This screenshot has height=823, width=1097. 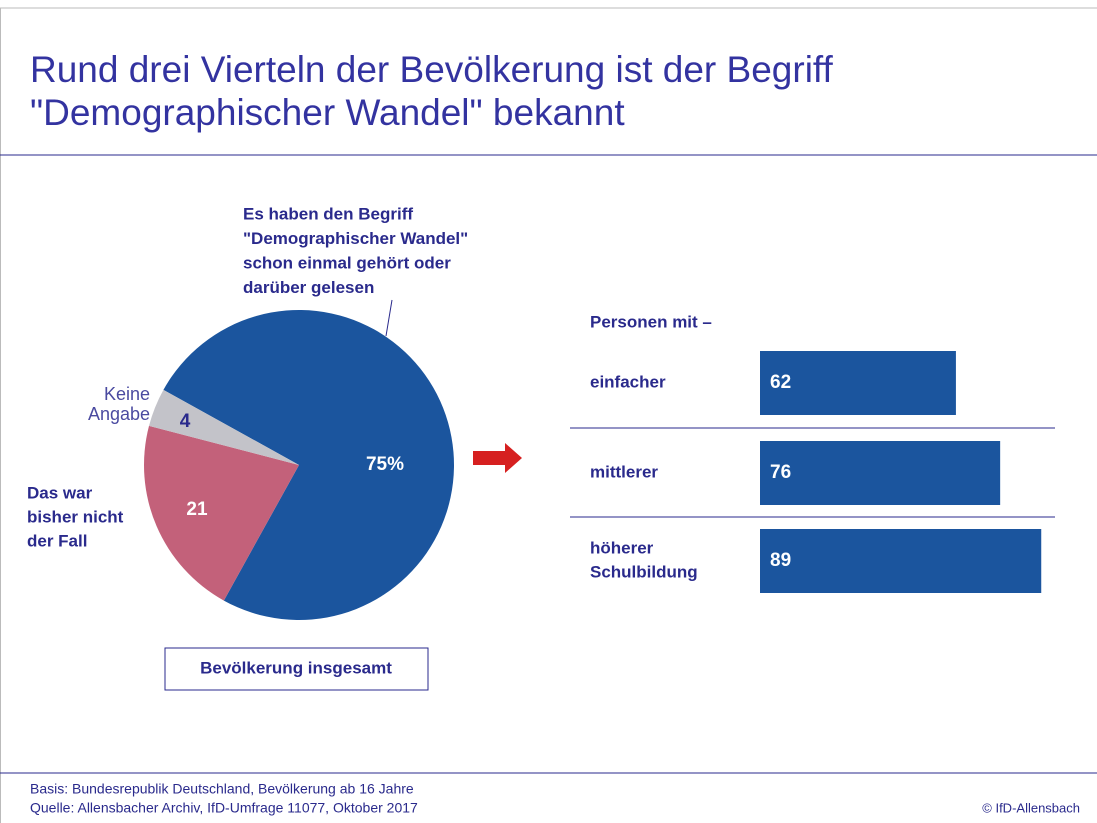 What do you see at coordinates (389, 318) in the screenshot?
I see `leader-line` at bounding box center [389, 318].